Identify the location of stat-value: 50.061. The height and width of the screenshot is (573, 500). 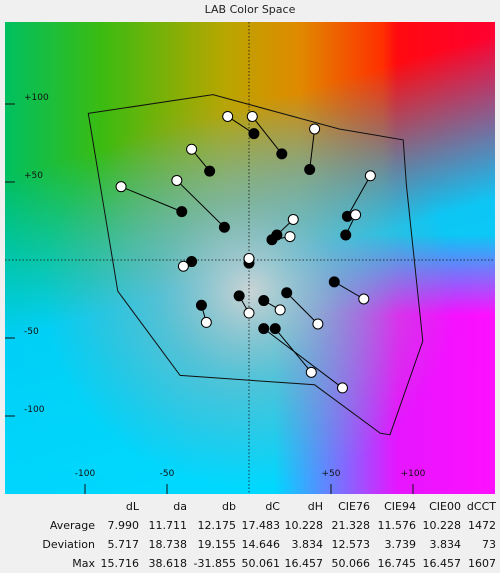
(261, 563).